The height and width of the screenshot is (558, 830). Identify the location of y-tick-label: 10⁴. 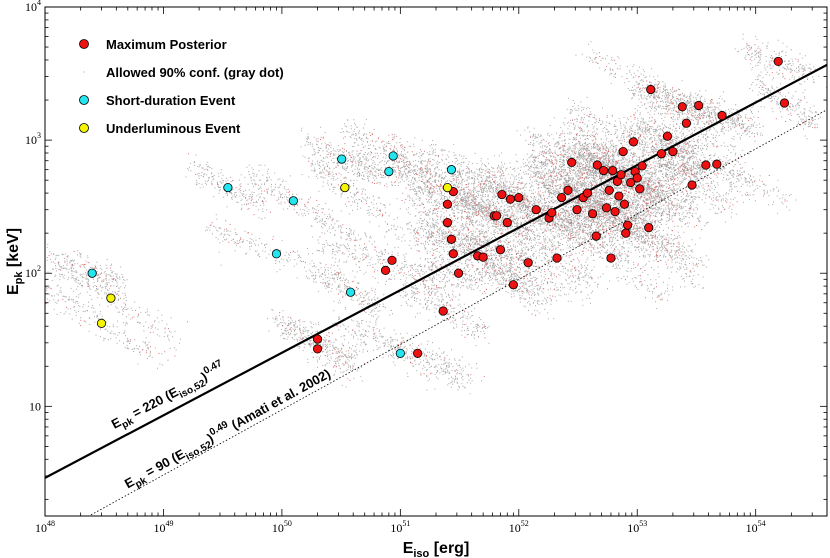
(33, 7).